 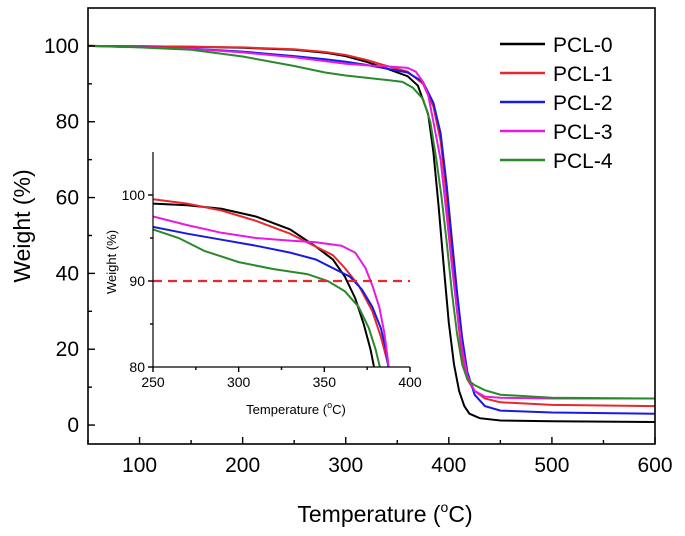 I want to click on x-tick-label: 200, so click(x=242, y=465).